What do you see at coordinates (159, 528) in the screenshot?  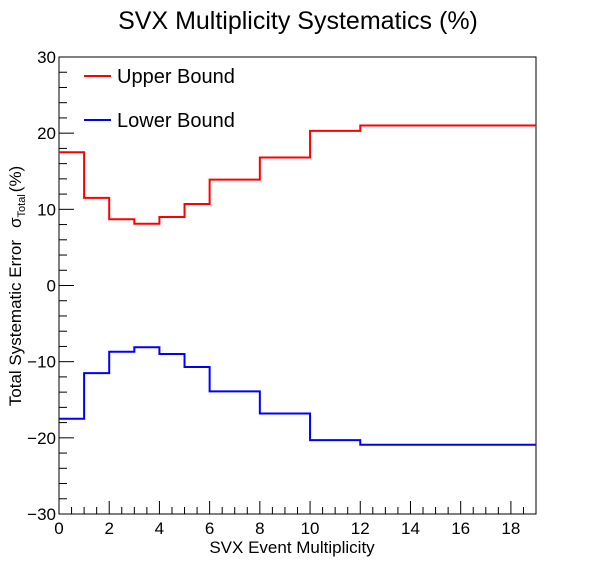 I see `x-tick-label: 4` at bounding box center [159, 528].